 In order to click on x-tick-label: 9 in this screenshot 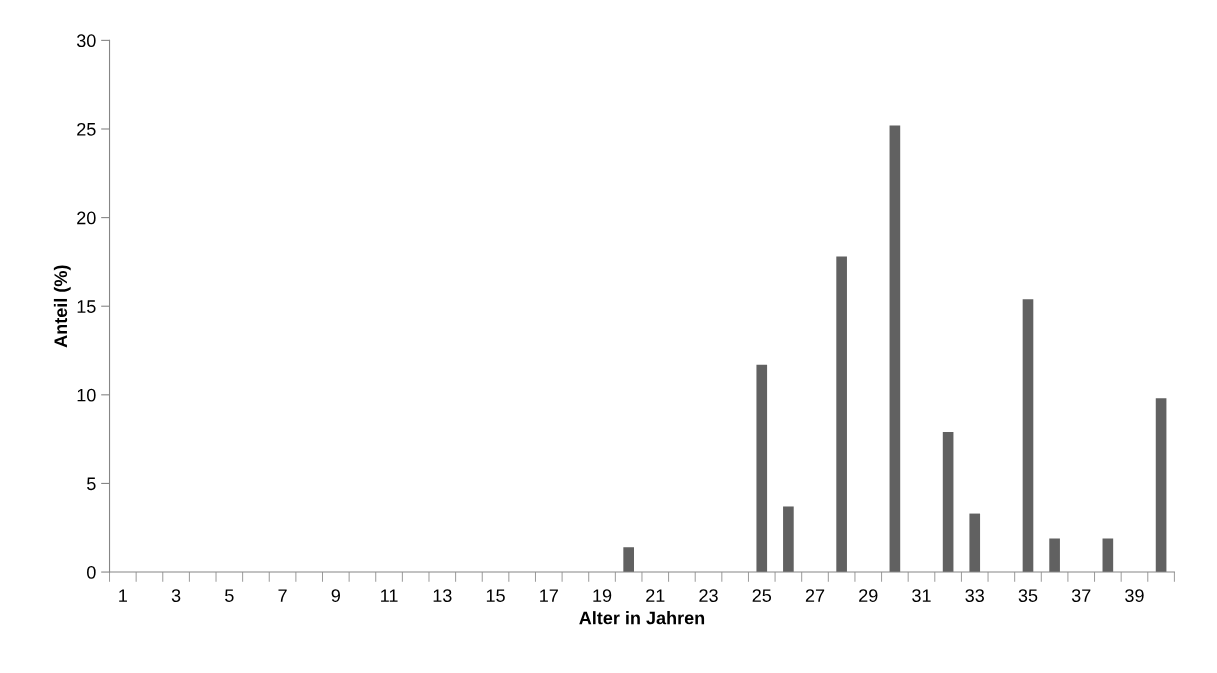, I will do `click(335, 595)`.